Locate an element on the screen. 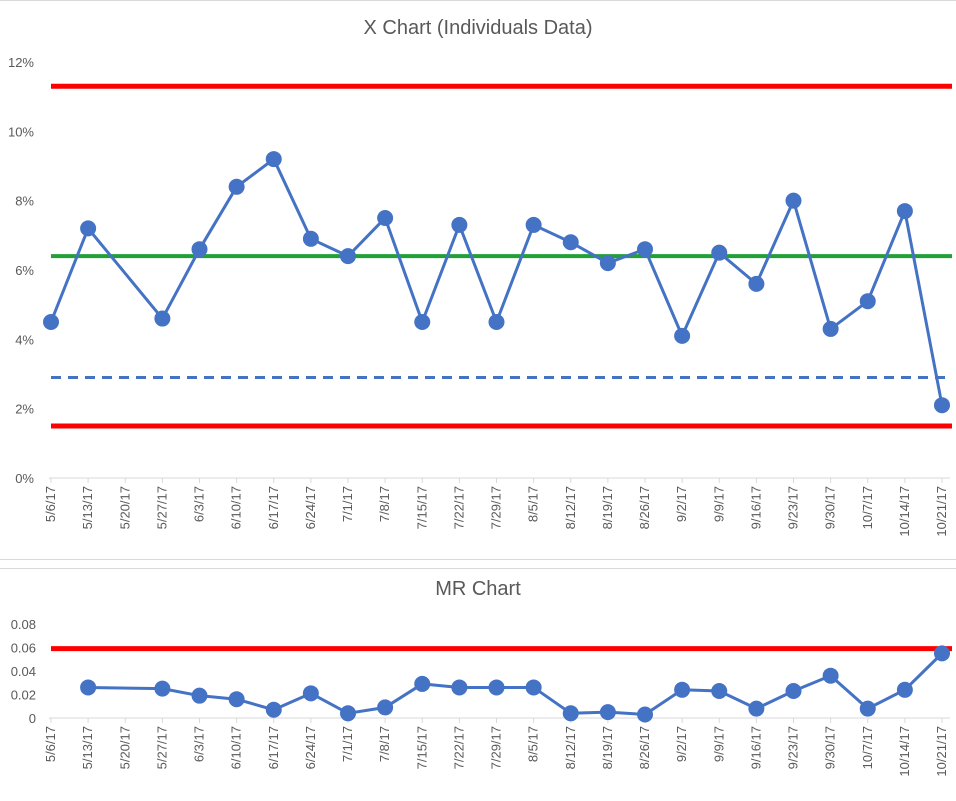 This screenshot has height=801, width=956. y-tick-label: 0.08 is located at coordinates (23, 624).